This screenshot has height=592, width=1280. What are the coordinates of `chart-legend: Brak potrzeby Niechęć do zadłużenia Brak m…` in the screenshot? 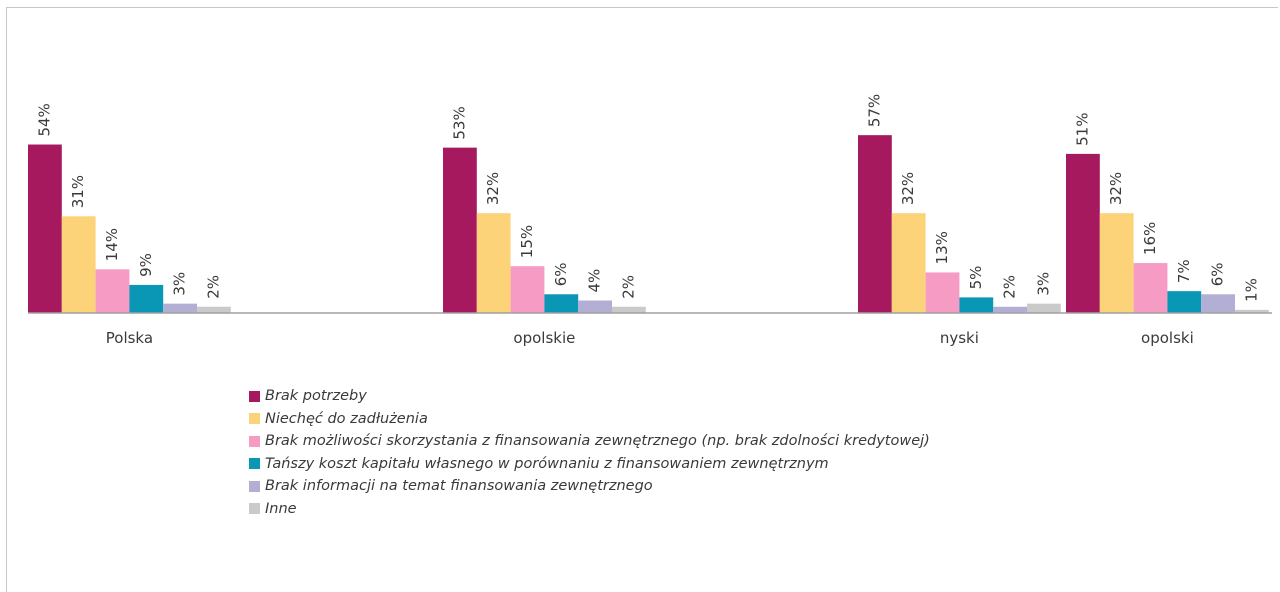 It's located at (589, 452).